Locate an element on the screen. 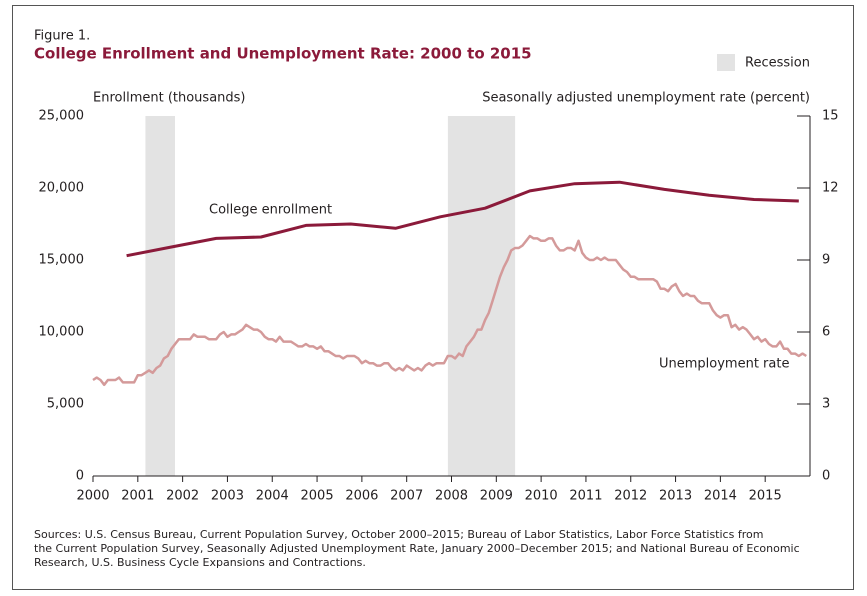 The width and height of the screenshot is (867, 596). x-tick-label: 2008 is located at coordinates (451, 496).